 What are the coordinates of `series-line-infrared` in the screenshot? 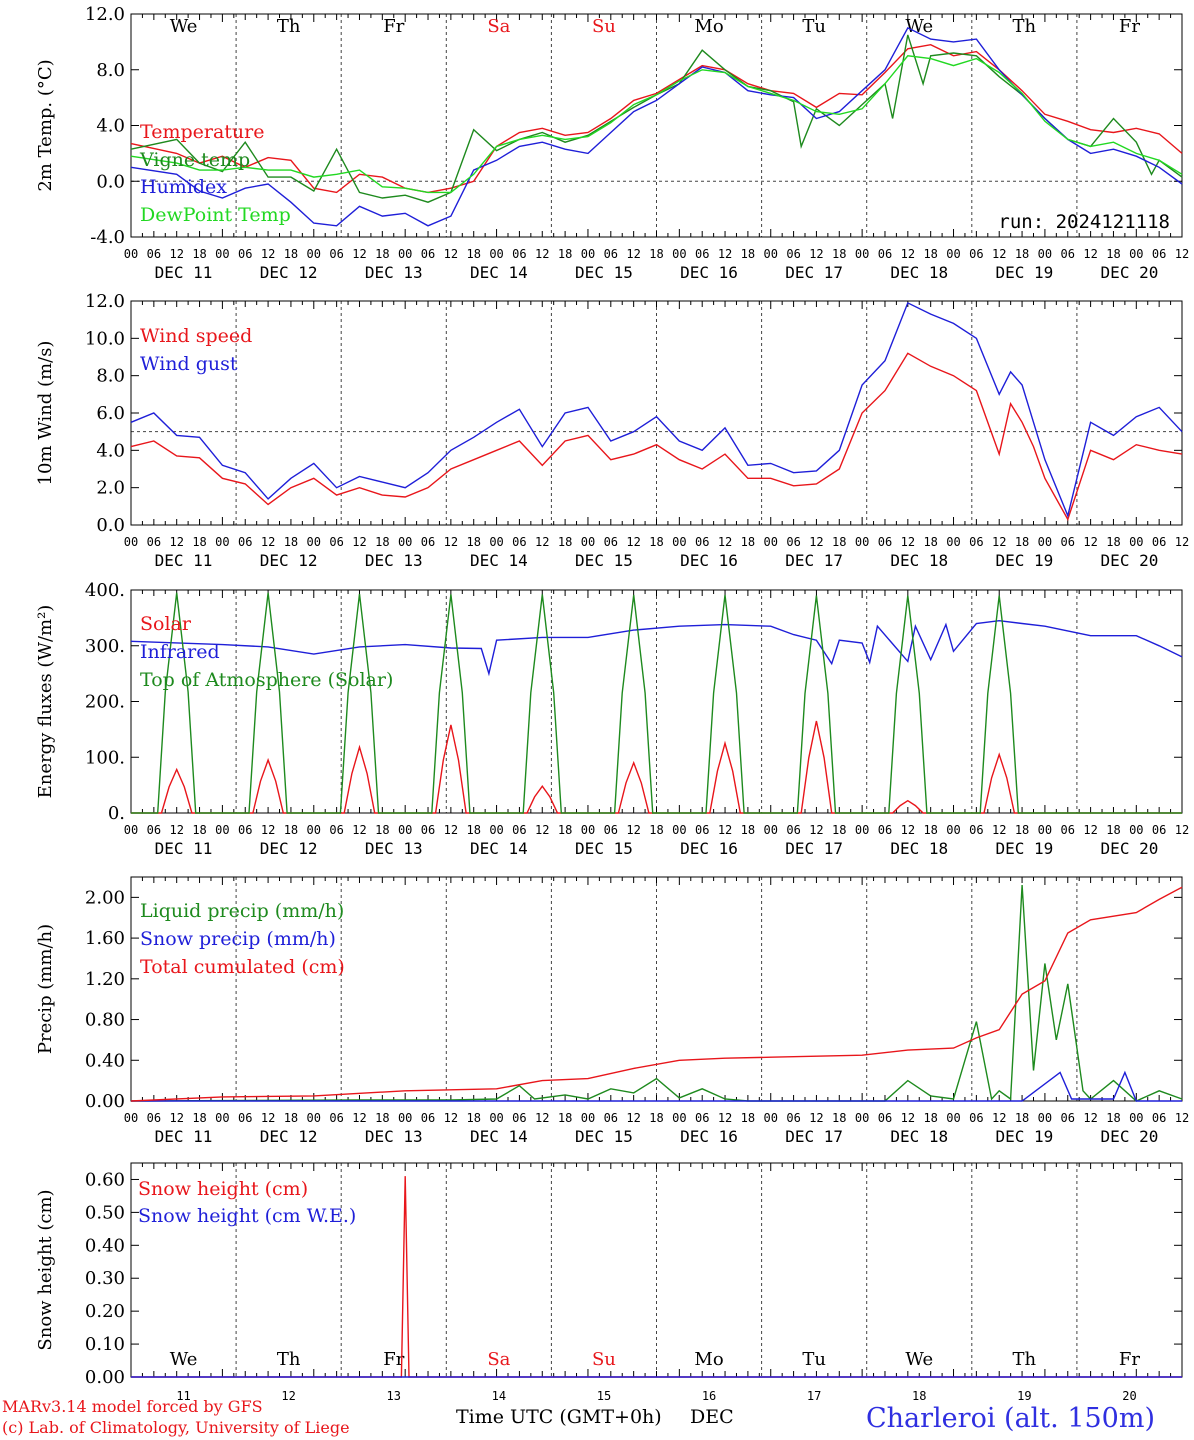 It's located at (656, 648).